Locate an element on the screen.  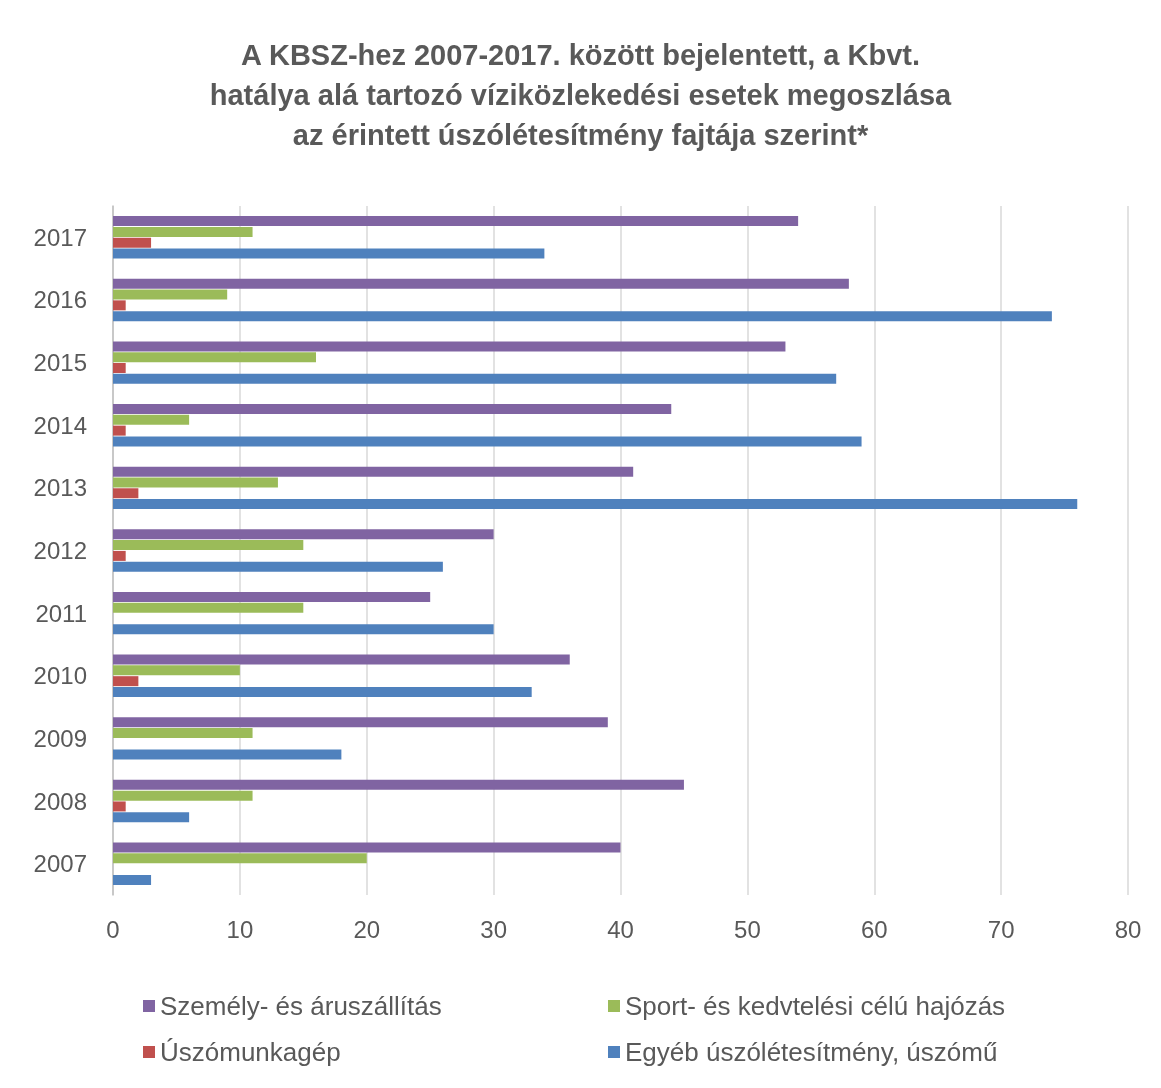
x-tick-label: 30 is located at coordinates (493, 929).